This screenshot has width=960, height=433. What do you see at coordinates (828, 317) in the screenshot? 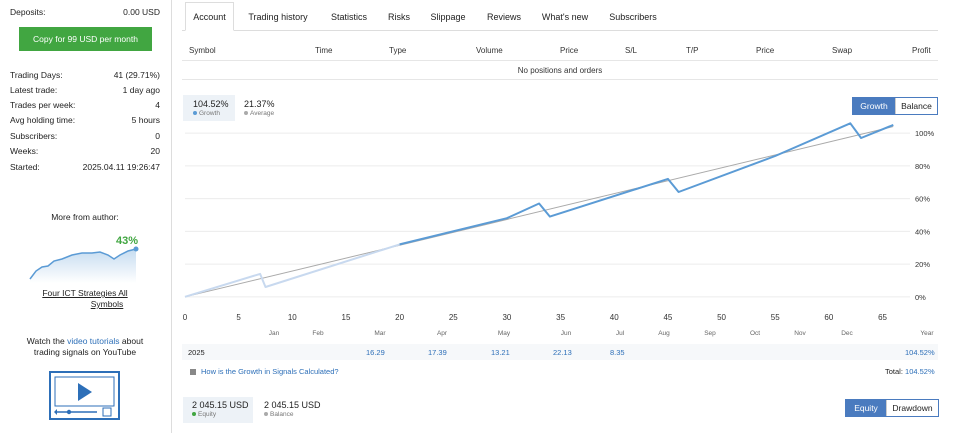
I see `x-tick-label: 60` at bounding box center [828, 317].